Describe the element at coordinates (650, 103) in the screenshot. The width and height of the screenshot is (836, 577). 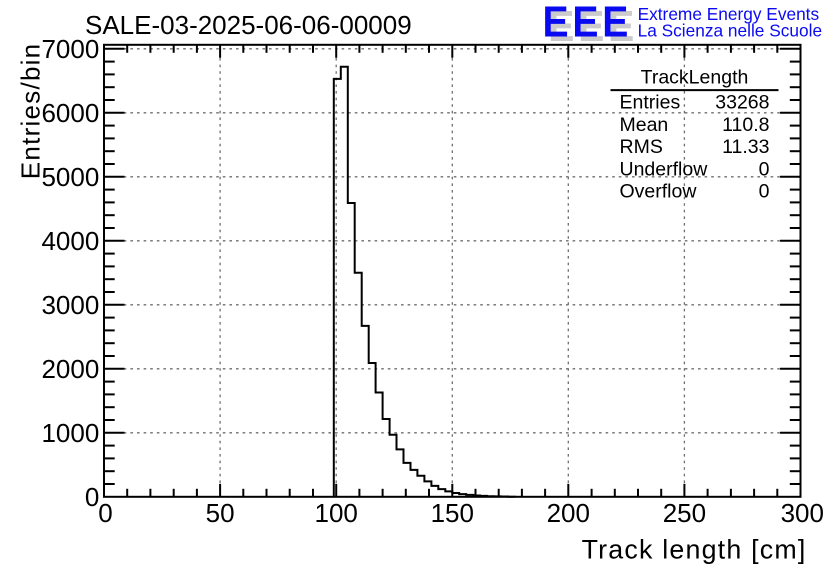
I see `svg-text: Entries` at that location.